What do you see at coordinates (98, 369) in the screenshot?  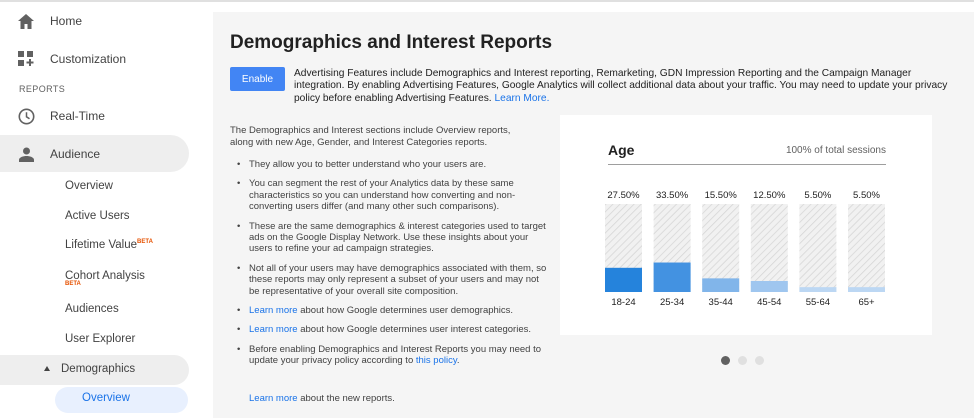 I see `nav-demographics-label: Demographics` at bounding box center [98, 369].